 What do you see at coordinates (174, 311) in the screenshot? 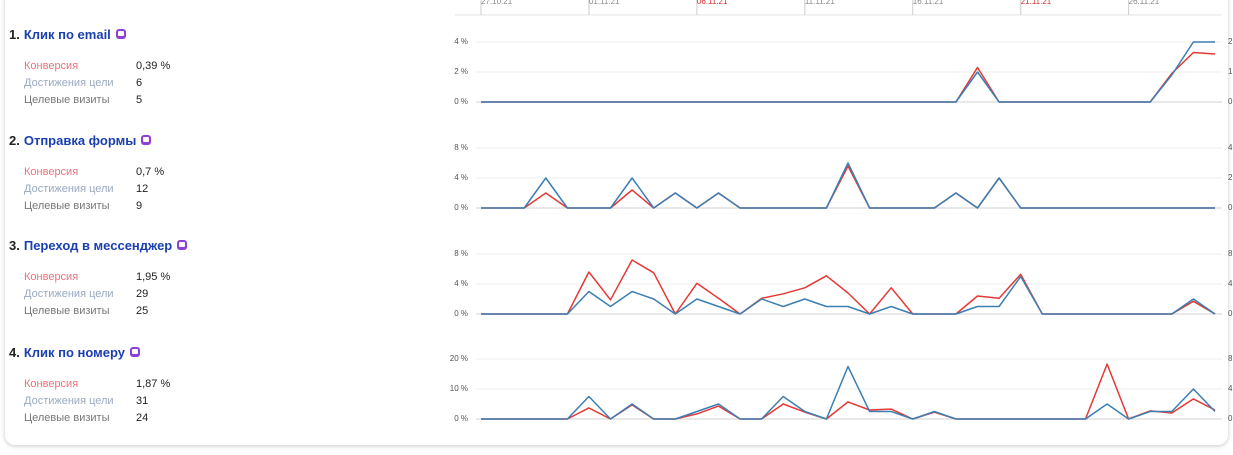
I see `metric-row: Целевые визиты 25` at bounding box center [174, 311].